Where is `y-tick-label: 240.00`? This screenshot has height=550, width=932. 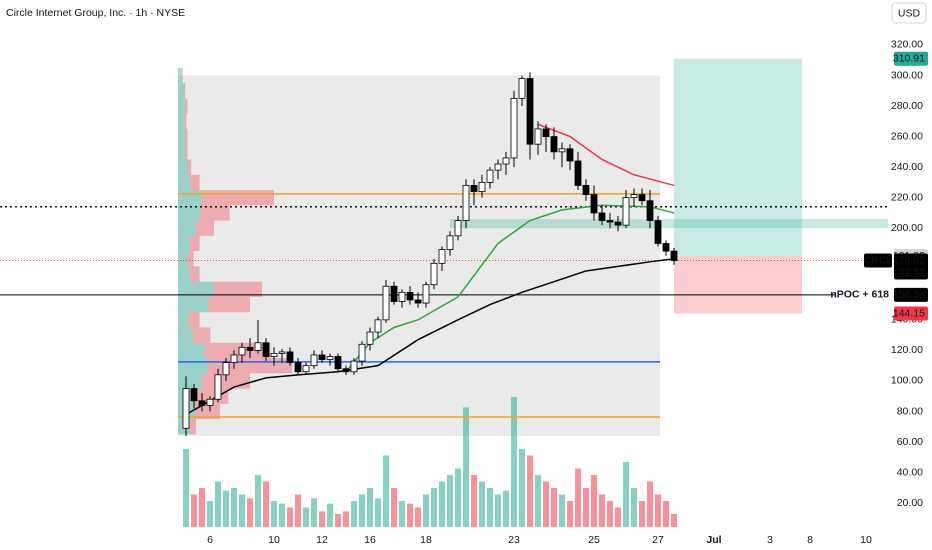
y-tick-label: 240.00 is located at coordinates (907, 167).